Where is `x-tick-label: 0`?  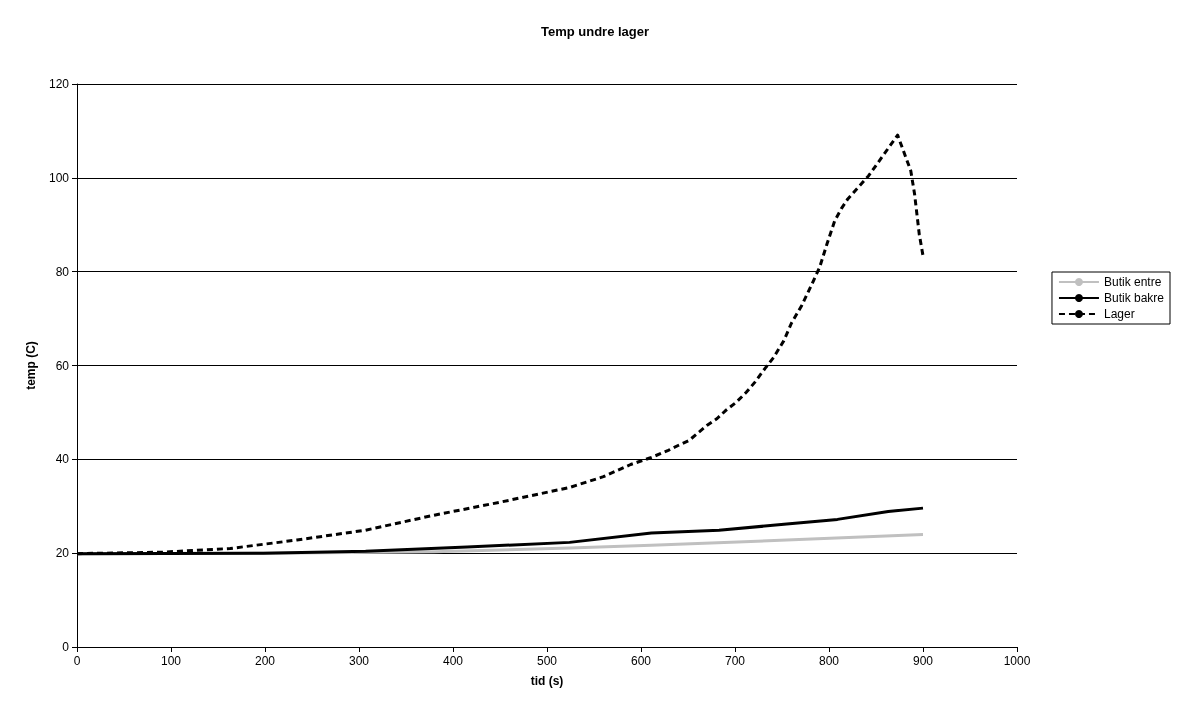
x-tick-label: 0 is located at coordinates (77, 661).